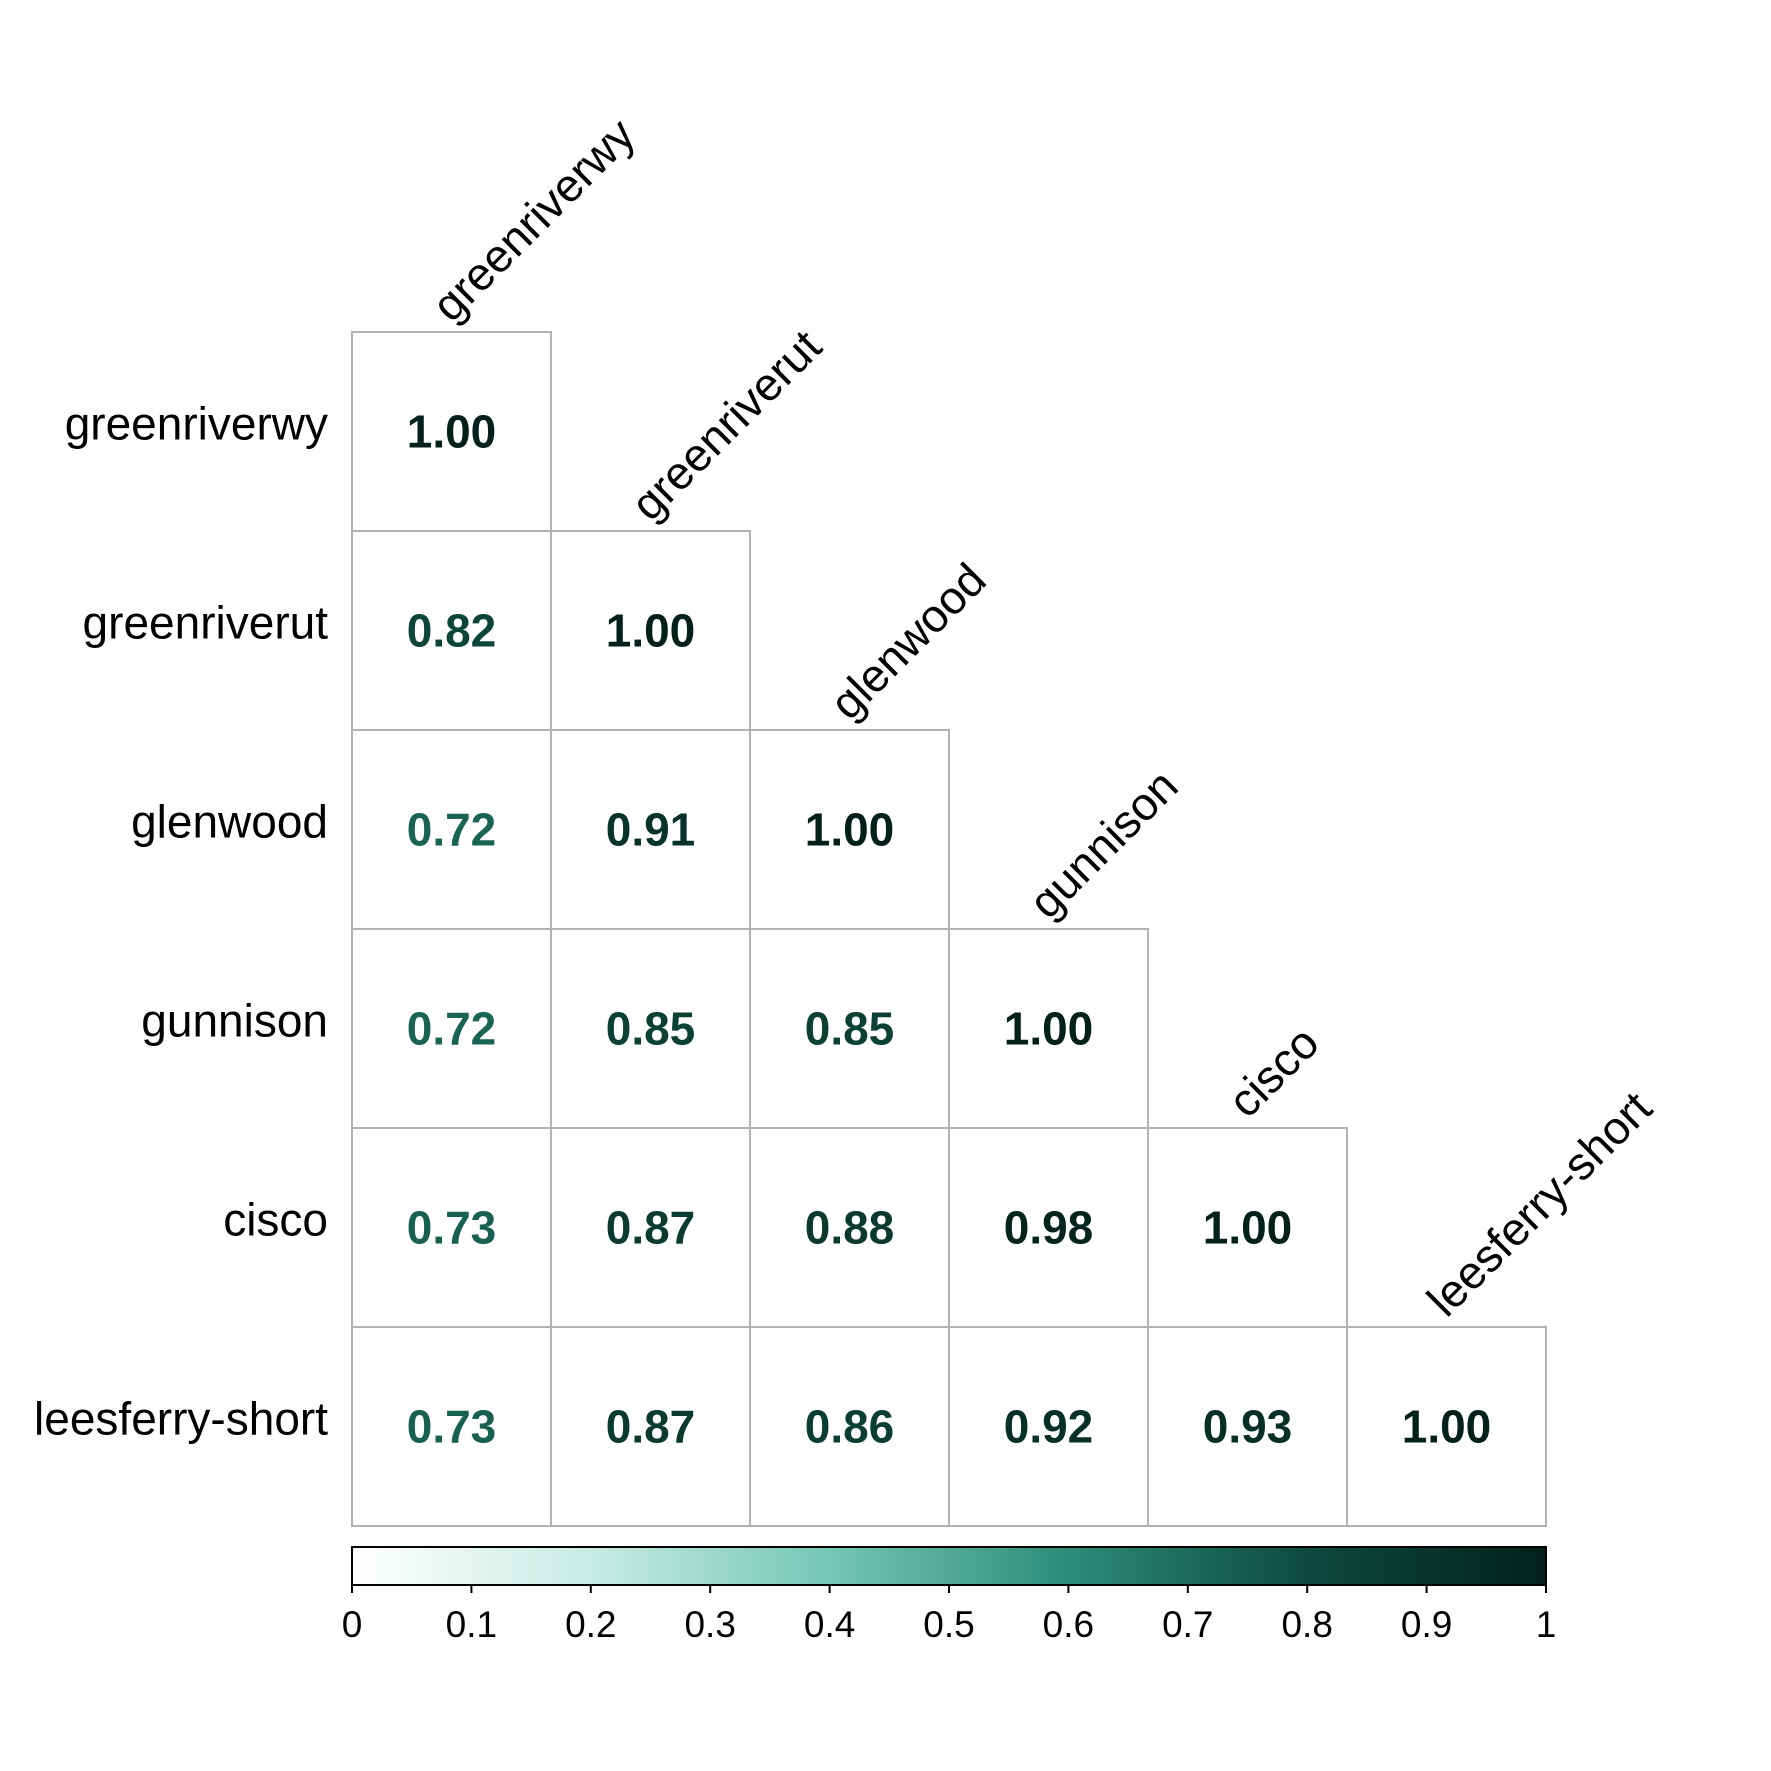  What do you see at coordinates (1546, 1624) in the screenshot?
I see `colorbar-tick-label: 1` at bounding box center [1546, 1624].